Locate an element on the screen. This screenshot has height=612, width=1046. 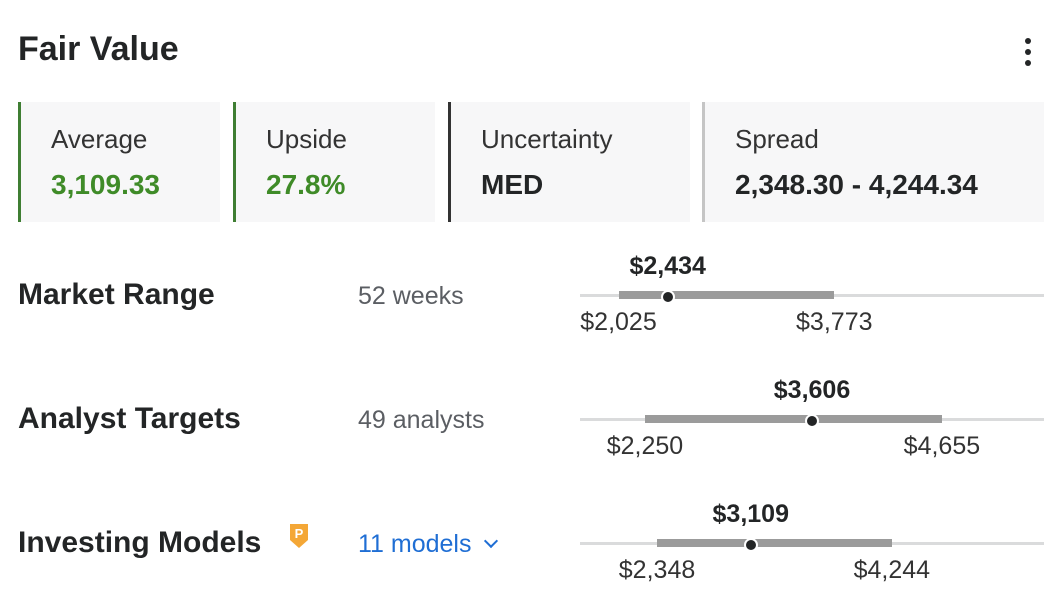
market-range-high: $3,773 is located at coordinates (834, 322).